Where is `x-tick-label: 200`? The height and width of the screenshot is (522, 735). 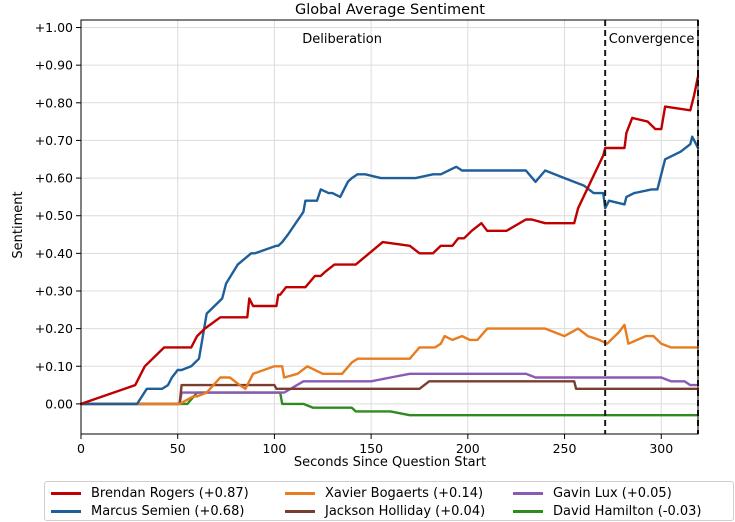 x-tick-label: 200 is located at coordinates (468, 448).